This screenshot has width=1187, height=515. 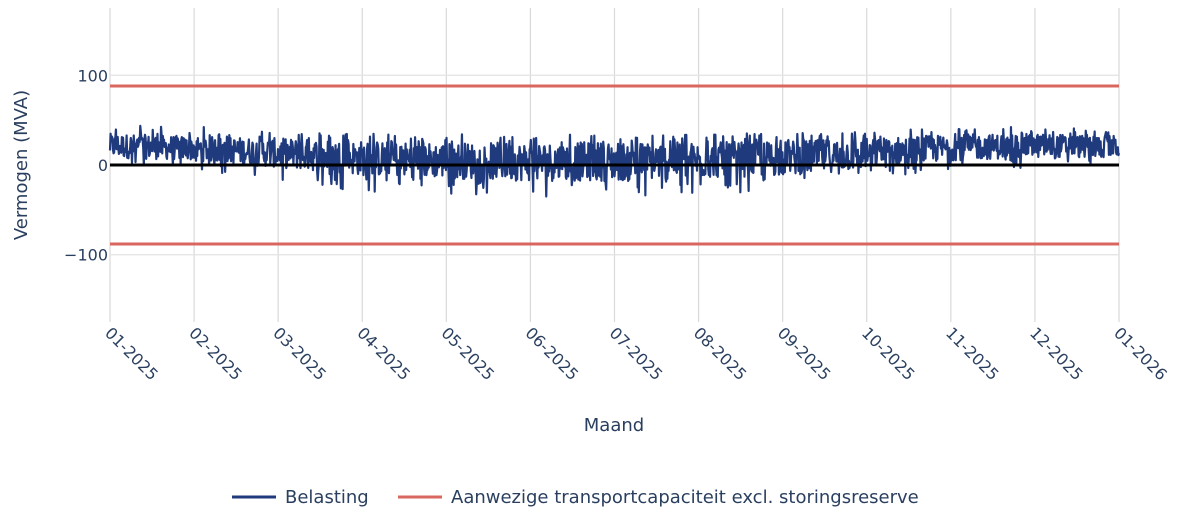 What do you see at coordinates (1140, 353) in the screenshot?
I see `x-tick-label: 01-2026` at bounding box center [1140, 353].